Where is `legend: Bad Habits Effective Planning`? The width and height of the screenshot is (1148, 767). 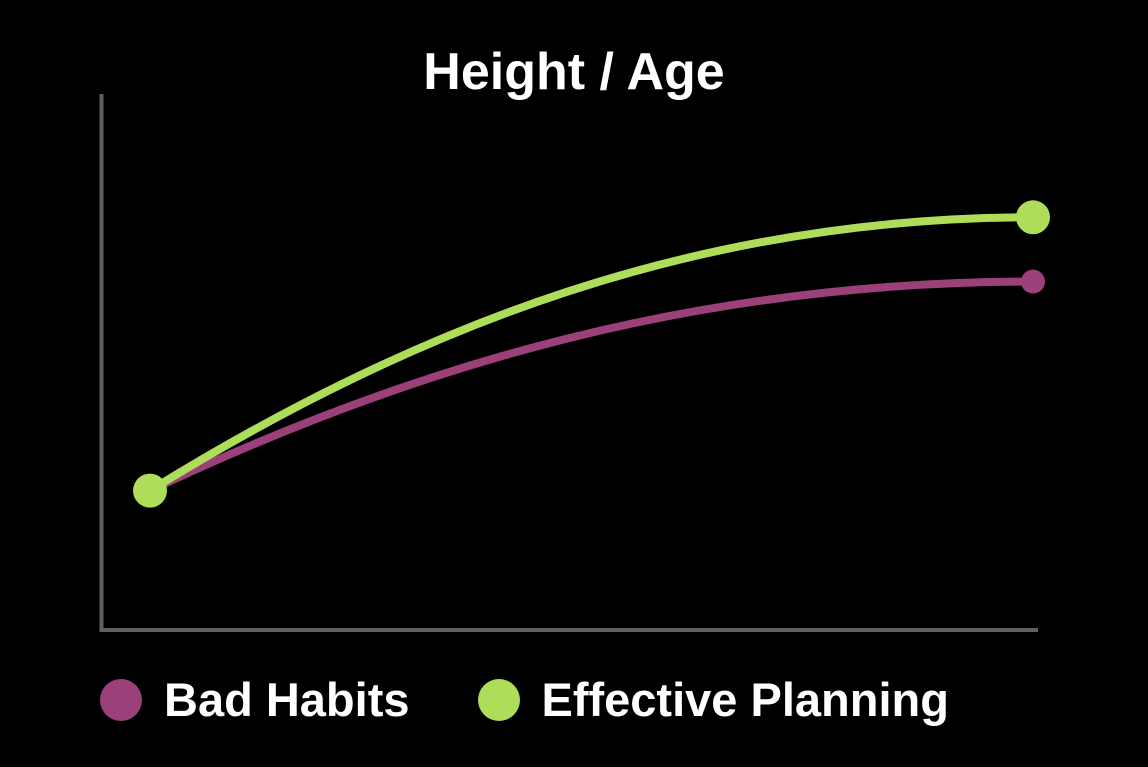
legend: Bad Habits Effective Planning is located at coordinates (558, 700).